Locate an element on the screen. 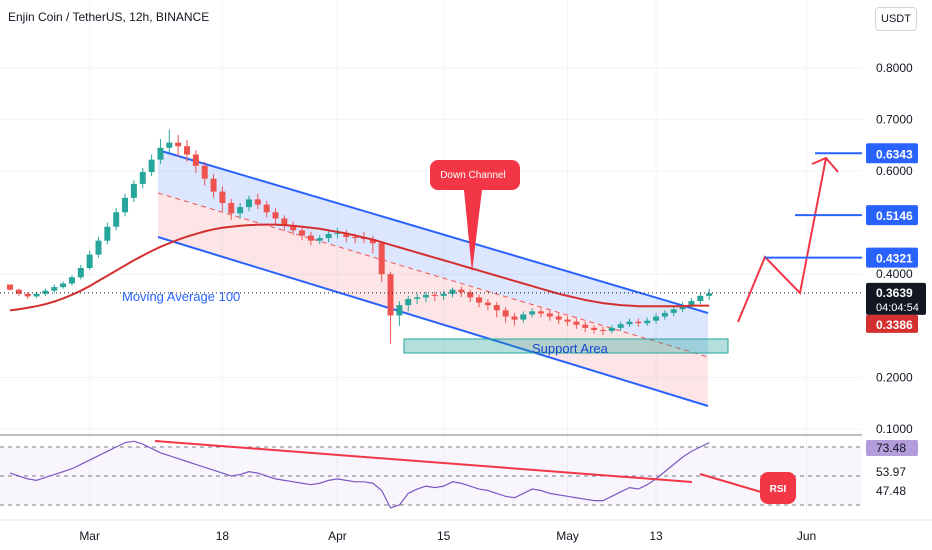 The height and width of the screenshot is (550, 932). time-axis-tick: May is located at coordinates (567, 536).